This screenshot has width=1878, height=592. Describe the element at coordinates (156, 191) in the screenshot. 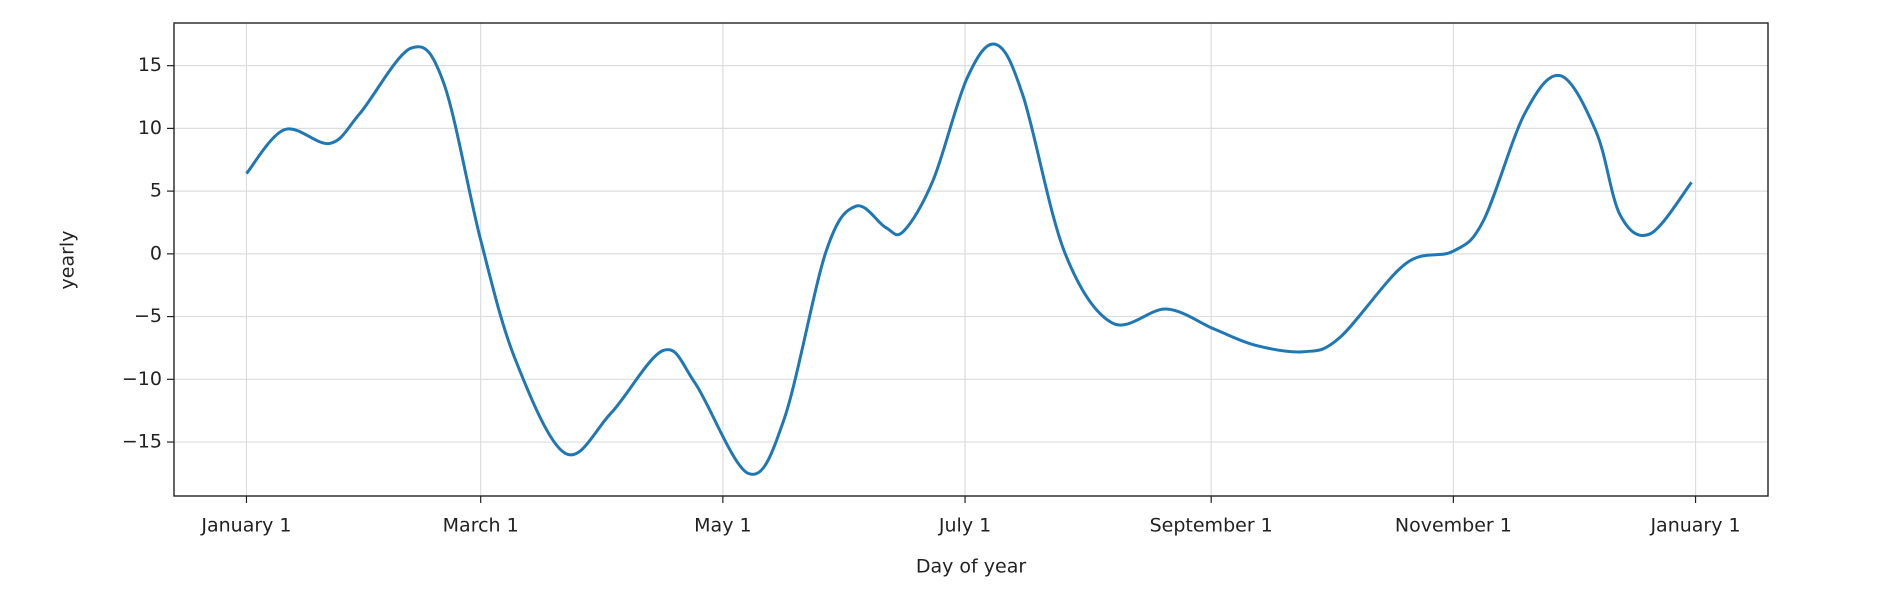

I see `y-tick-label: 5` at that location.